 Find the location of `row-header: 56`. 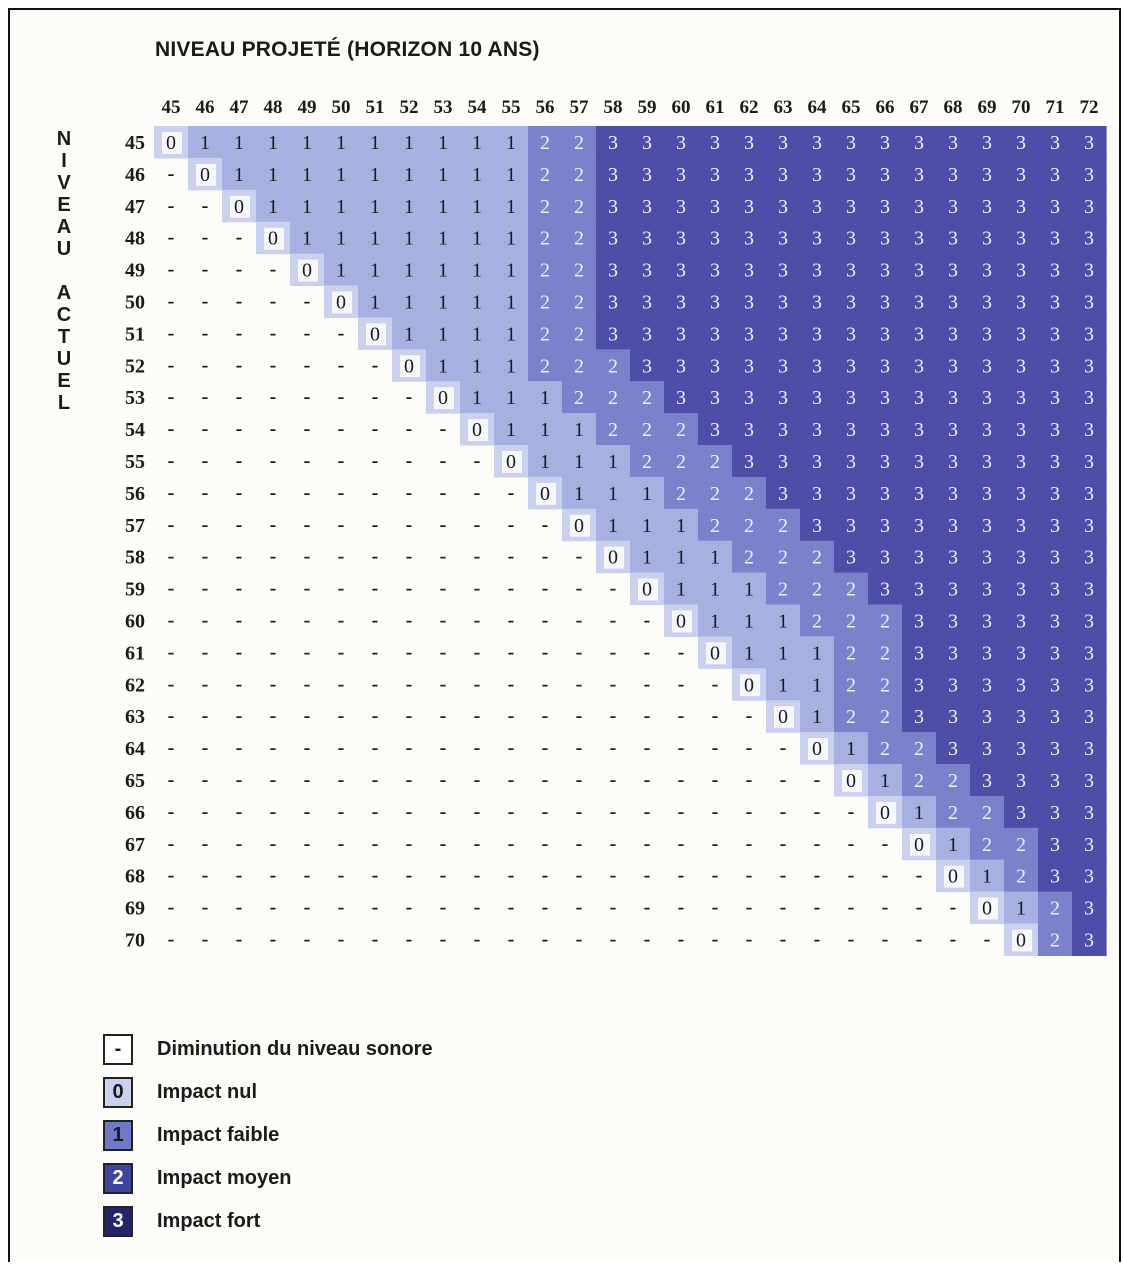

row-header: 56 is located at coordinates (135, 494).